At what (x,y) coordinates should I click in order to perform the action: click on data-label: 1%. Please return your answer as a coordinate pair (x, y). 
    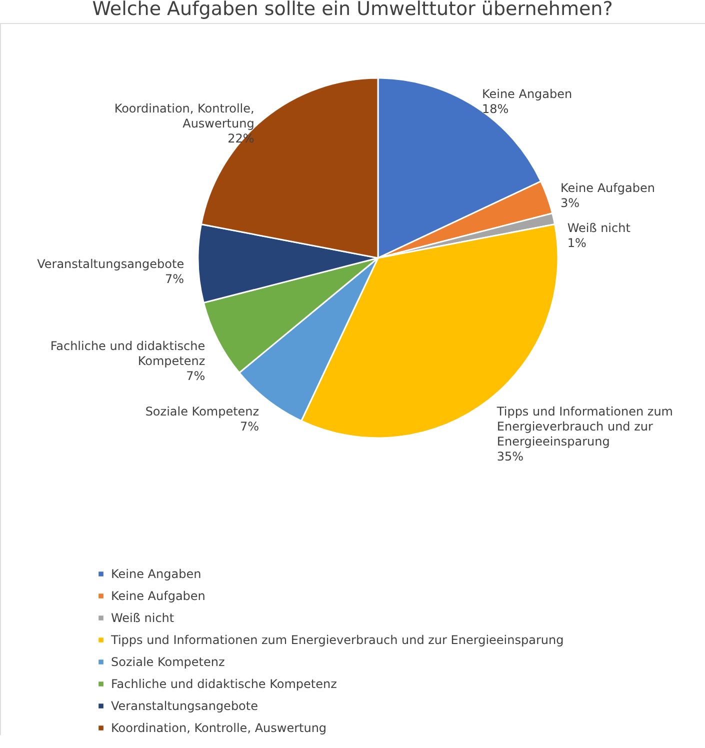
    Looking at the image, I should click on (576, 243).